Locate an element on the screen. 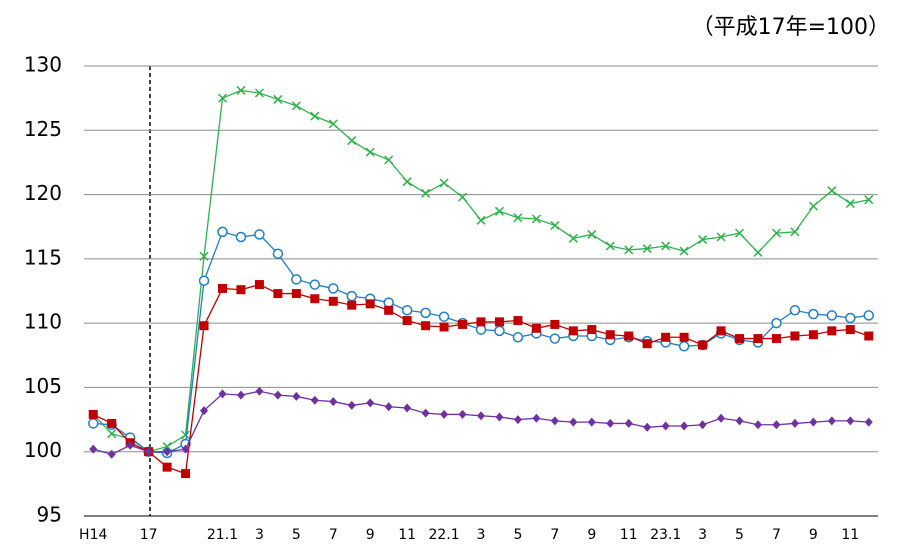 Image resolution: width=904 pixels, height=546 pixels. x-tick-label: H14 is located at coordinates (93, 535).